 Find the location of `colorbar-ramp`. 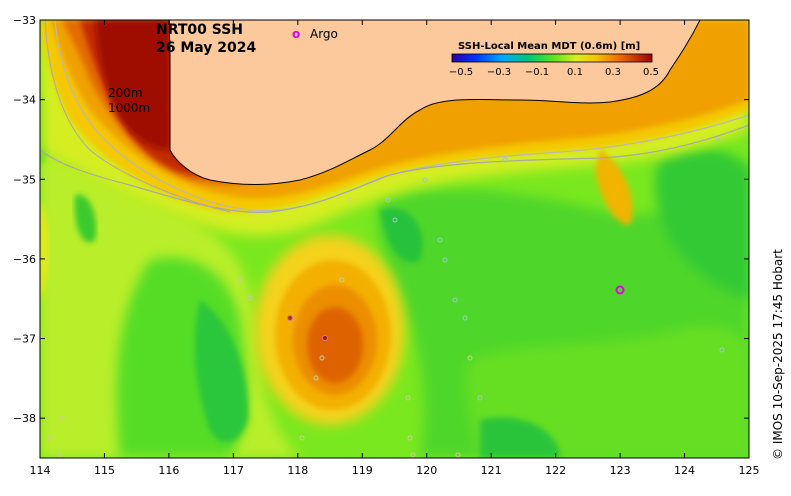

colorbar-ramp is located at coordinates (552, 58).